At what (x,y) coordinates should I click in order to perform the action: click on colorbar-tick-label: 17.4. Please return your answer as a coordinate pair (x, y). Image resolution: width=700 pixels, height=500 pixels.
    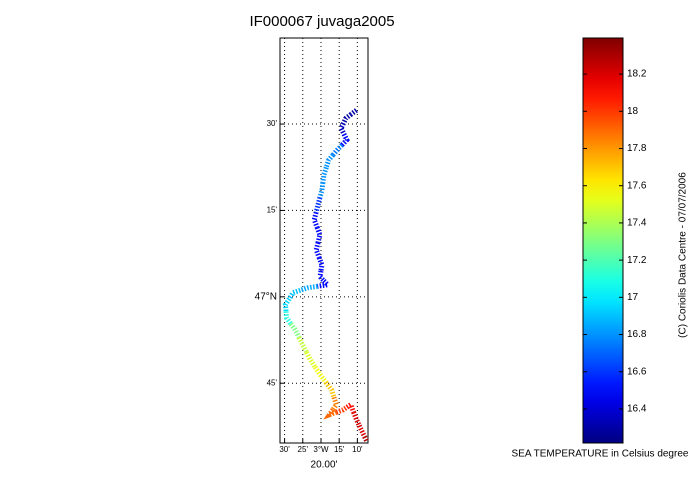
    Looking at the image, I should click on (637, 223).